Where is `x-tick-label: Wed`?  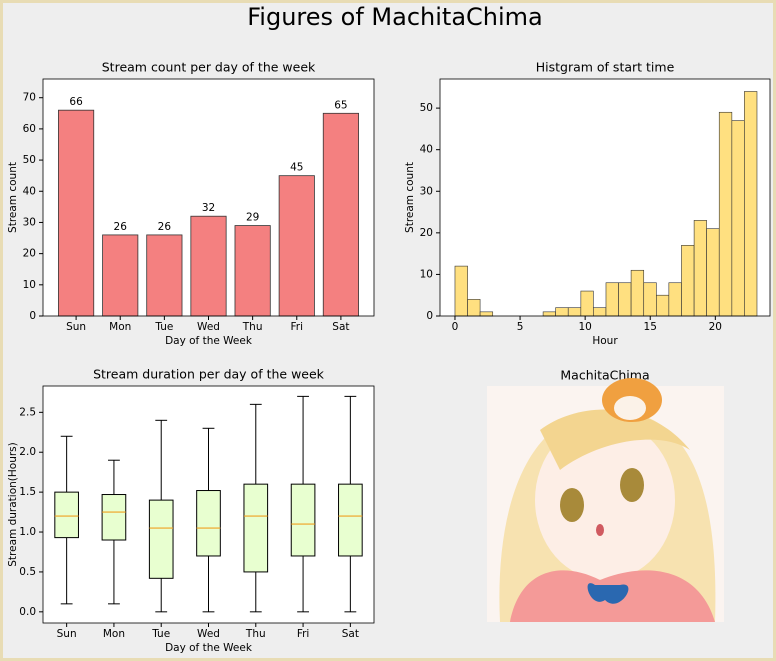
x-tick-label: Wed is located at coordinates (208, 327).